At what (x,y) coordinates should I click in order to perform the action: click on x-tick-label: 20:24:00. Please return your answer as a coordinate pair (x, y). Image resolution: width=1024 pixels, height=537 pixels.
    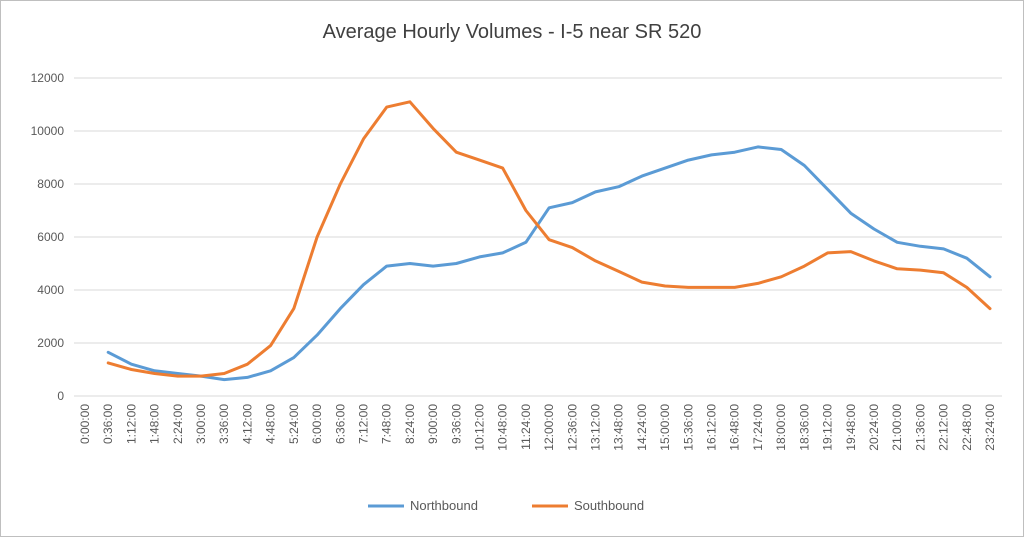
    Looking at the image, I should click on (874, 427).